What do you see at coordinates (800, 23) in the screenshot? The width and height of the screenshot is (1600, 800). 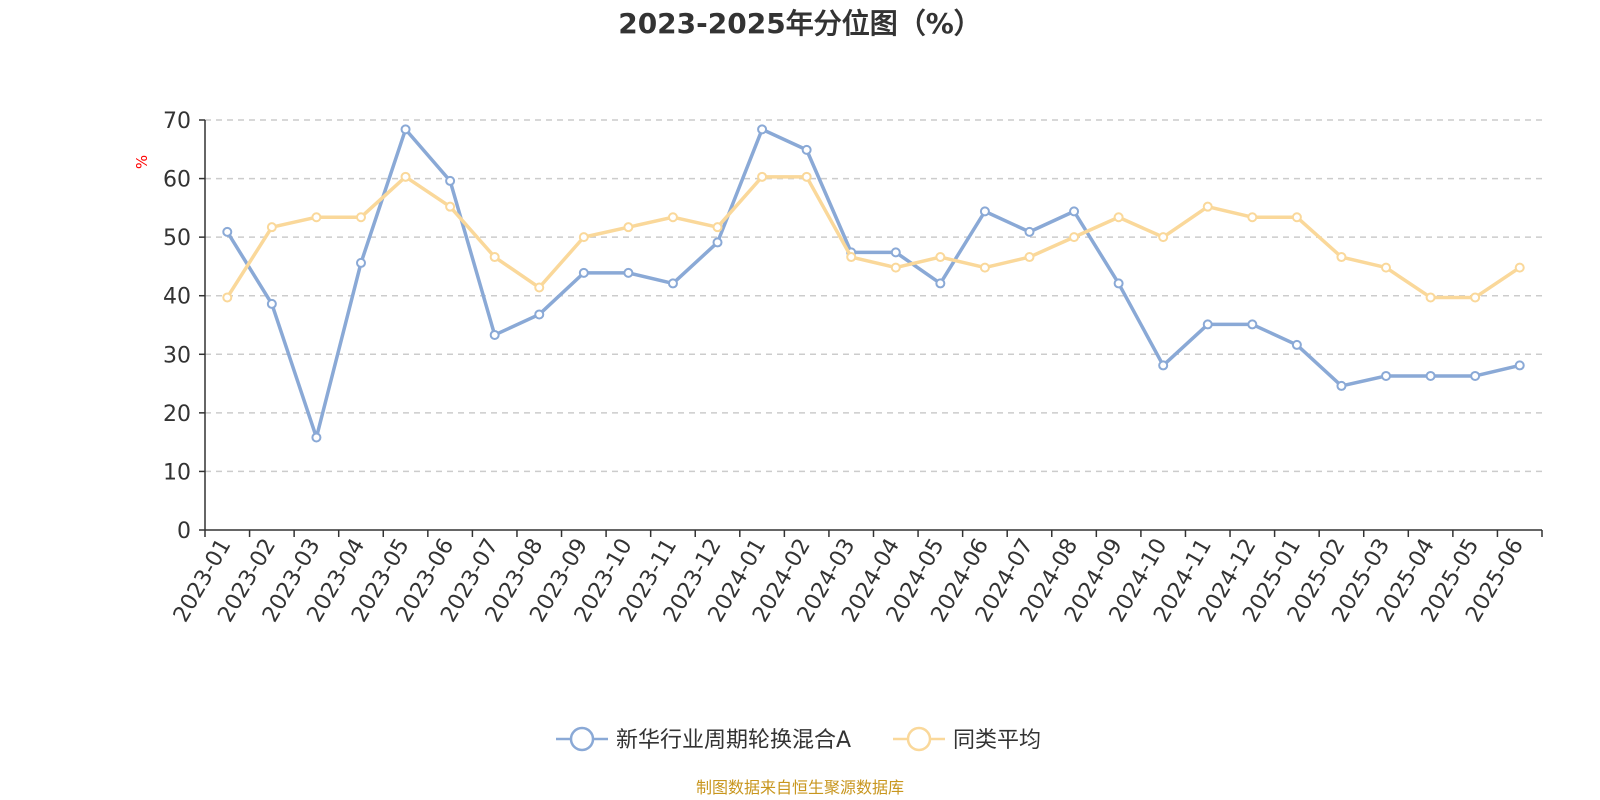 I see `chart-title: 2023-2025年分位图（%）` at bounding box center [800, 23].